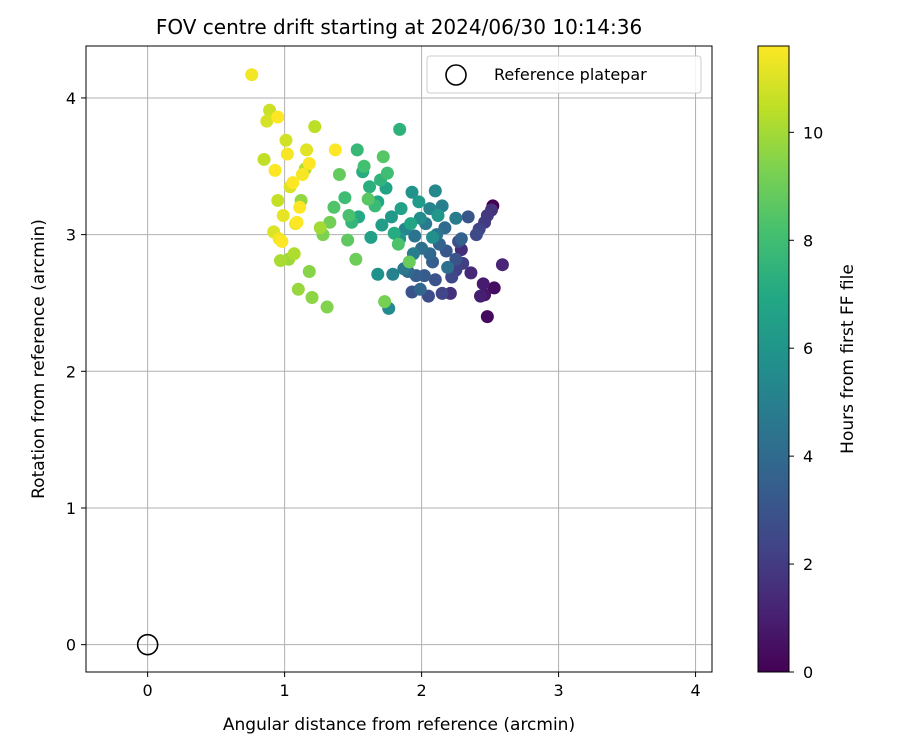 The height and width of the screenshot is (750, 900). I want to click on legend: Reference platepar, so click(564, 74).